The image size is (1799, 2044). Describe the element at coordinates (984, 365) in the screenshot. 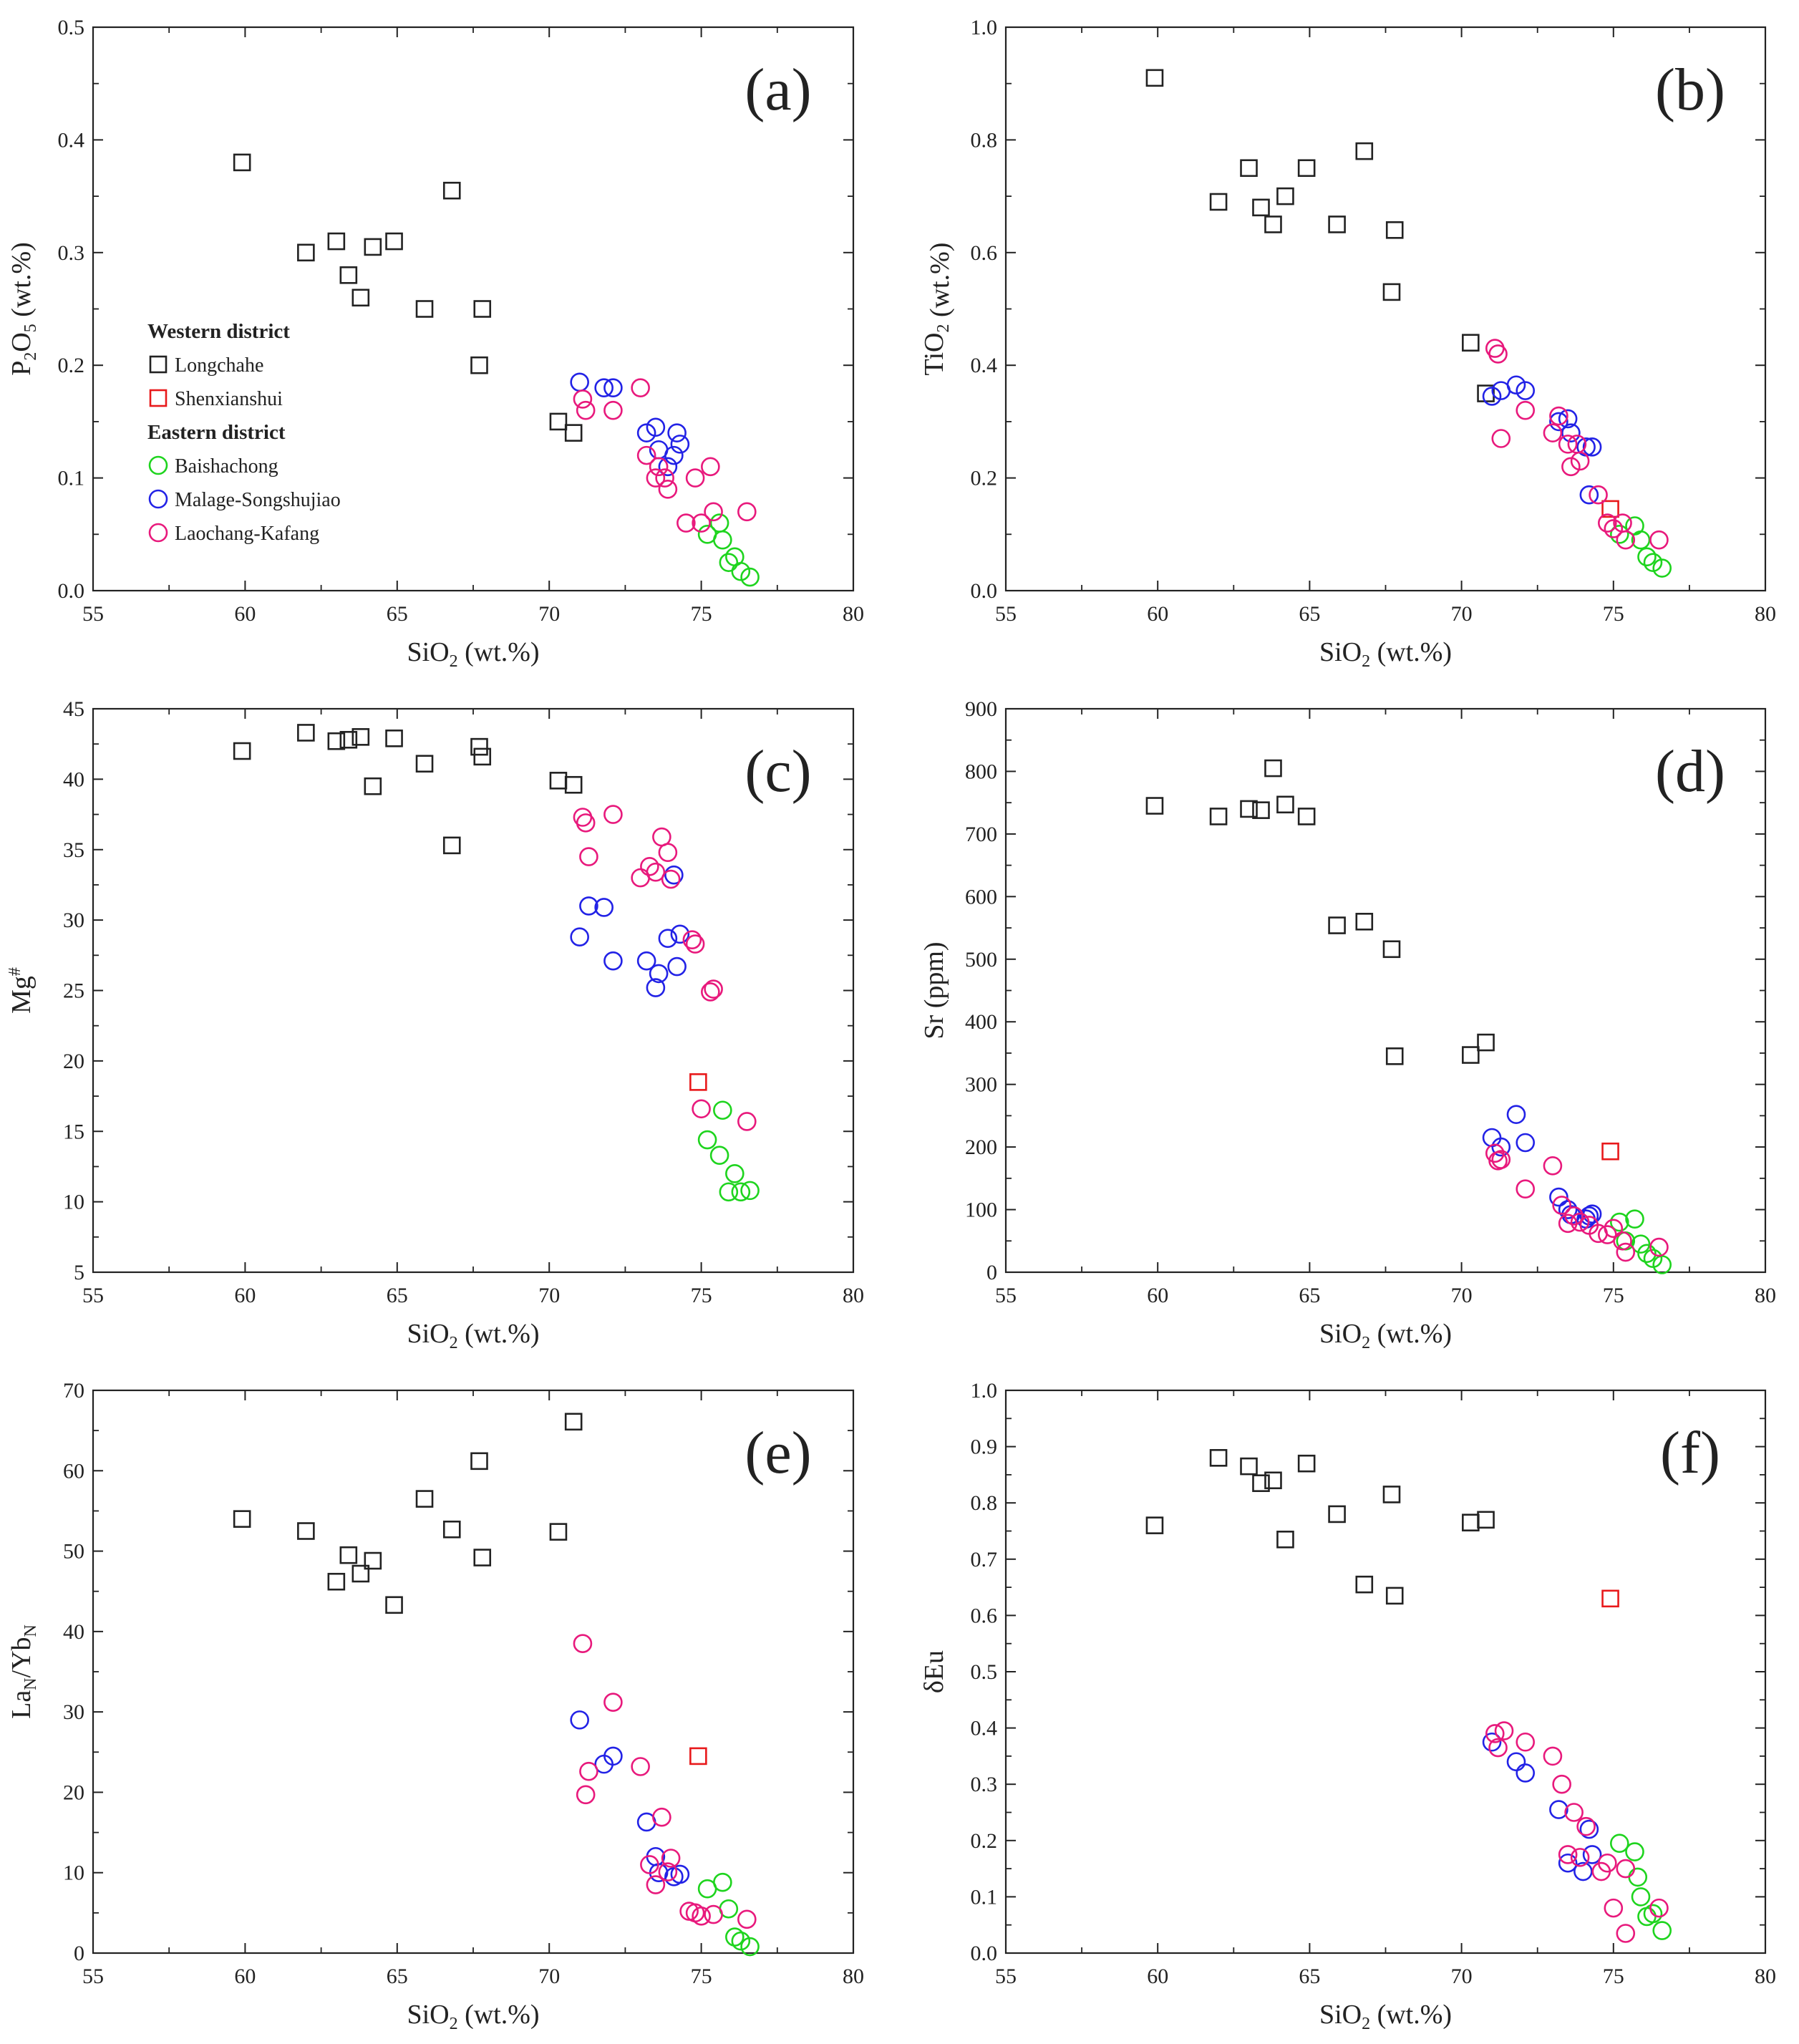

I see `y-tick-label: 0.4` at that location.